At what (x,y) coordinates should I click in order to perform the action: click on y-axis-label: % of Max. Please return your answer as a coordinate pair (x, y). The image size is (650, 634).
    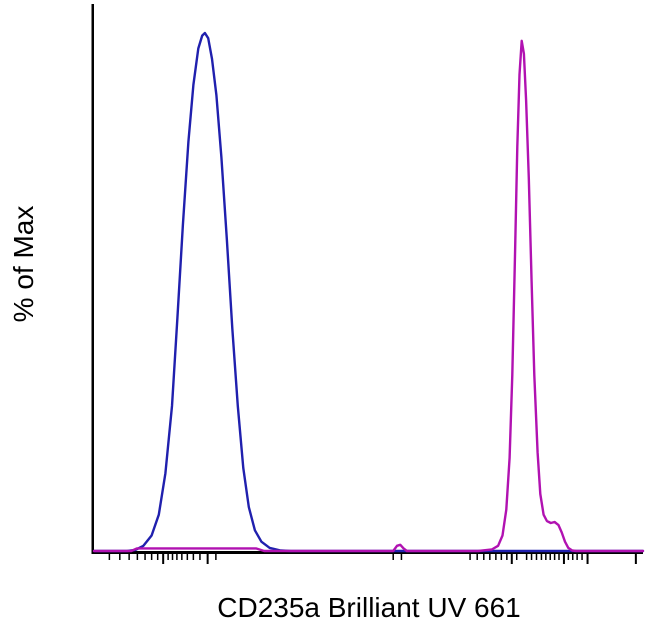
    Looking at the image, I should click on (23, 264).